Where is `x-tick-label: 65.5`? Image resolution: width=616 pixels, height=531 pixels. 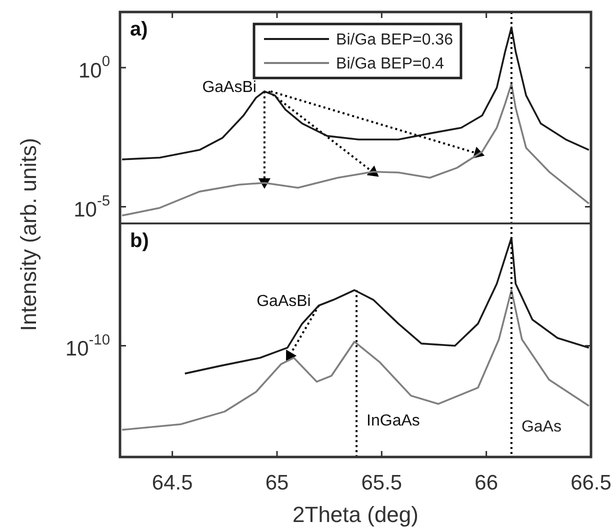
x-tick-label: 65.5 is located at coordinates (381, 482).